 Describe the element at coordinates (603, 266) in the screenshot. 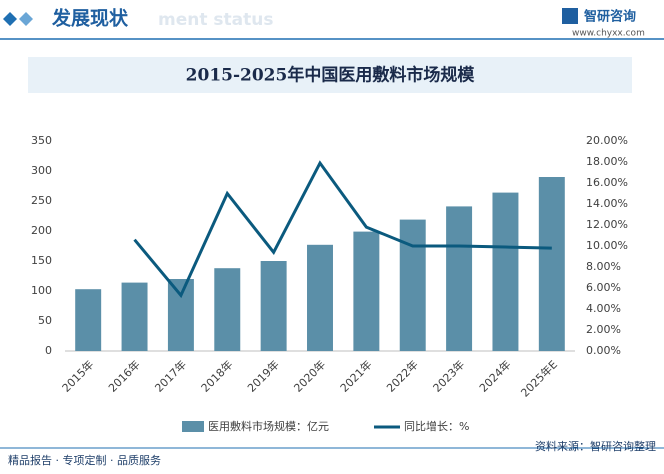

I see `y2-tick-label: 8.00%` at that location.